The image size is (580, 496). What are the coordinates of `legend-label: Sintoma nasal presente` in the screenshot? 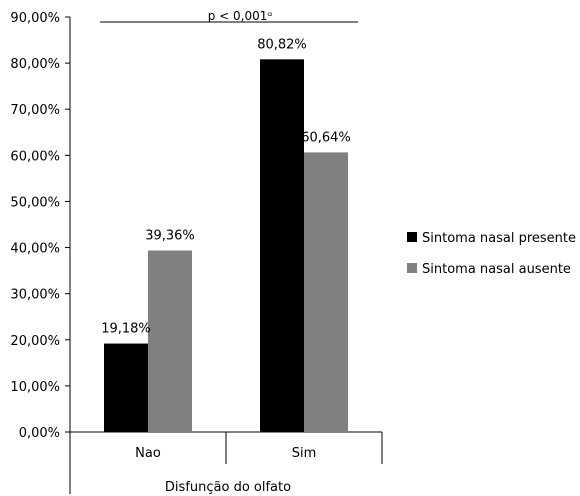 It's located at (499, 238).